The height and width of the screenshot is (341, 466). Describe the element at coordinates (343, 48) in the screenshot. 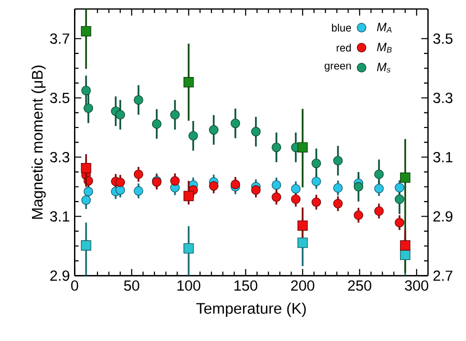

I see `annotation: red` at that location.